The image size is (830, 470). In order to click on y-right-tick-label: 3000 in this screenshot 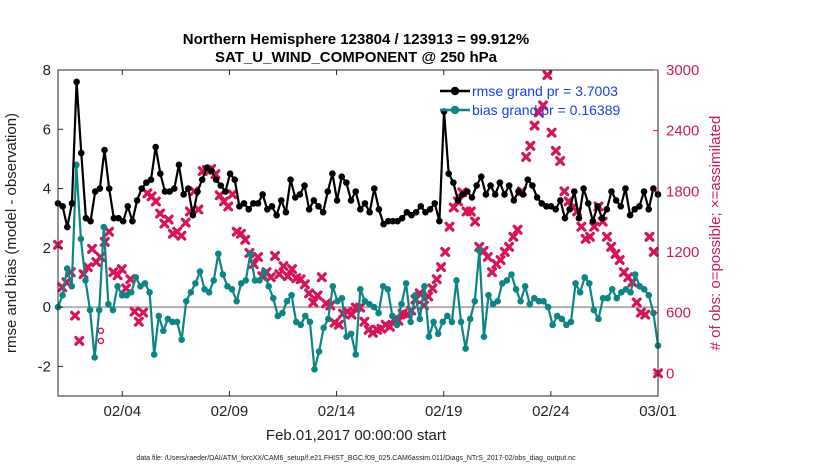, I will do `click(682, 70)`.